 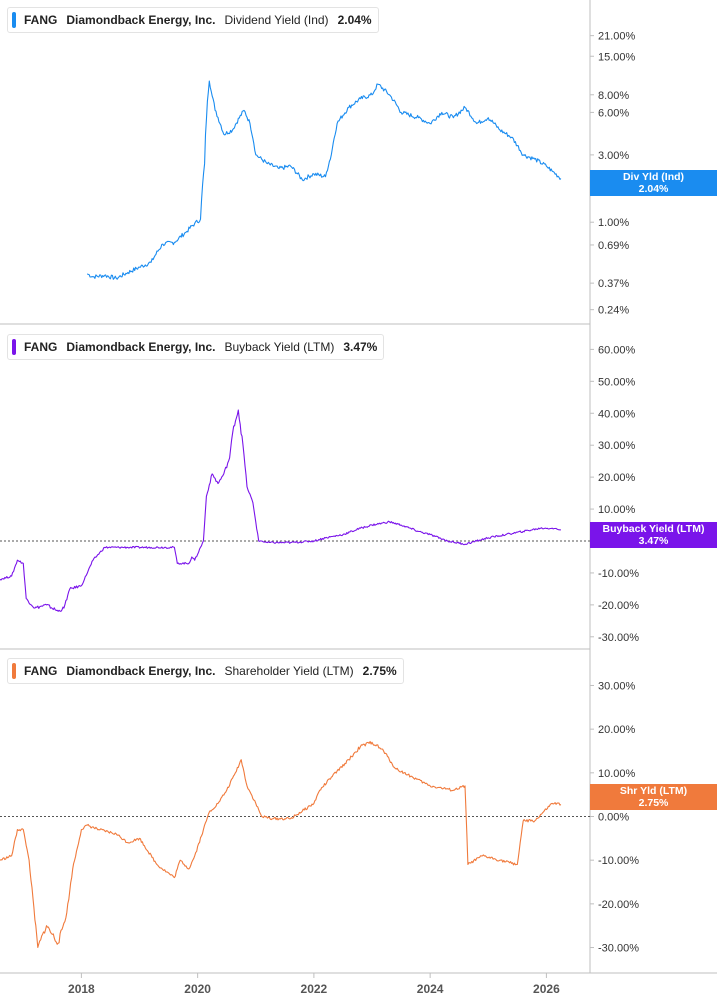 I want to click on y-tick-label: 0.69%, so click(x=613, y=246).